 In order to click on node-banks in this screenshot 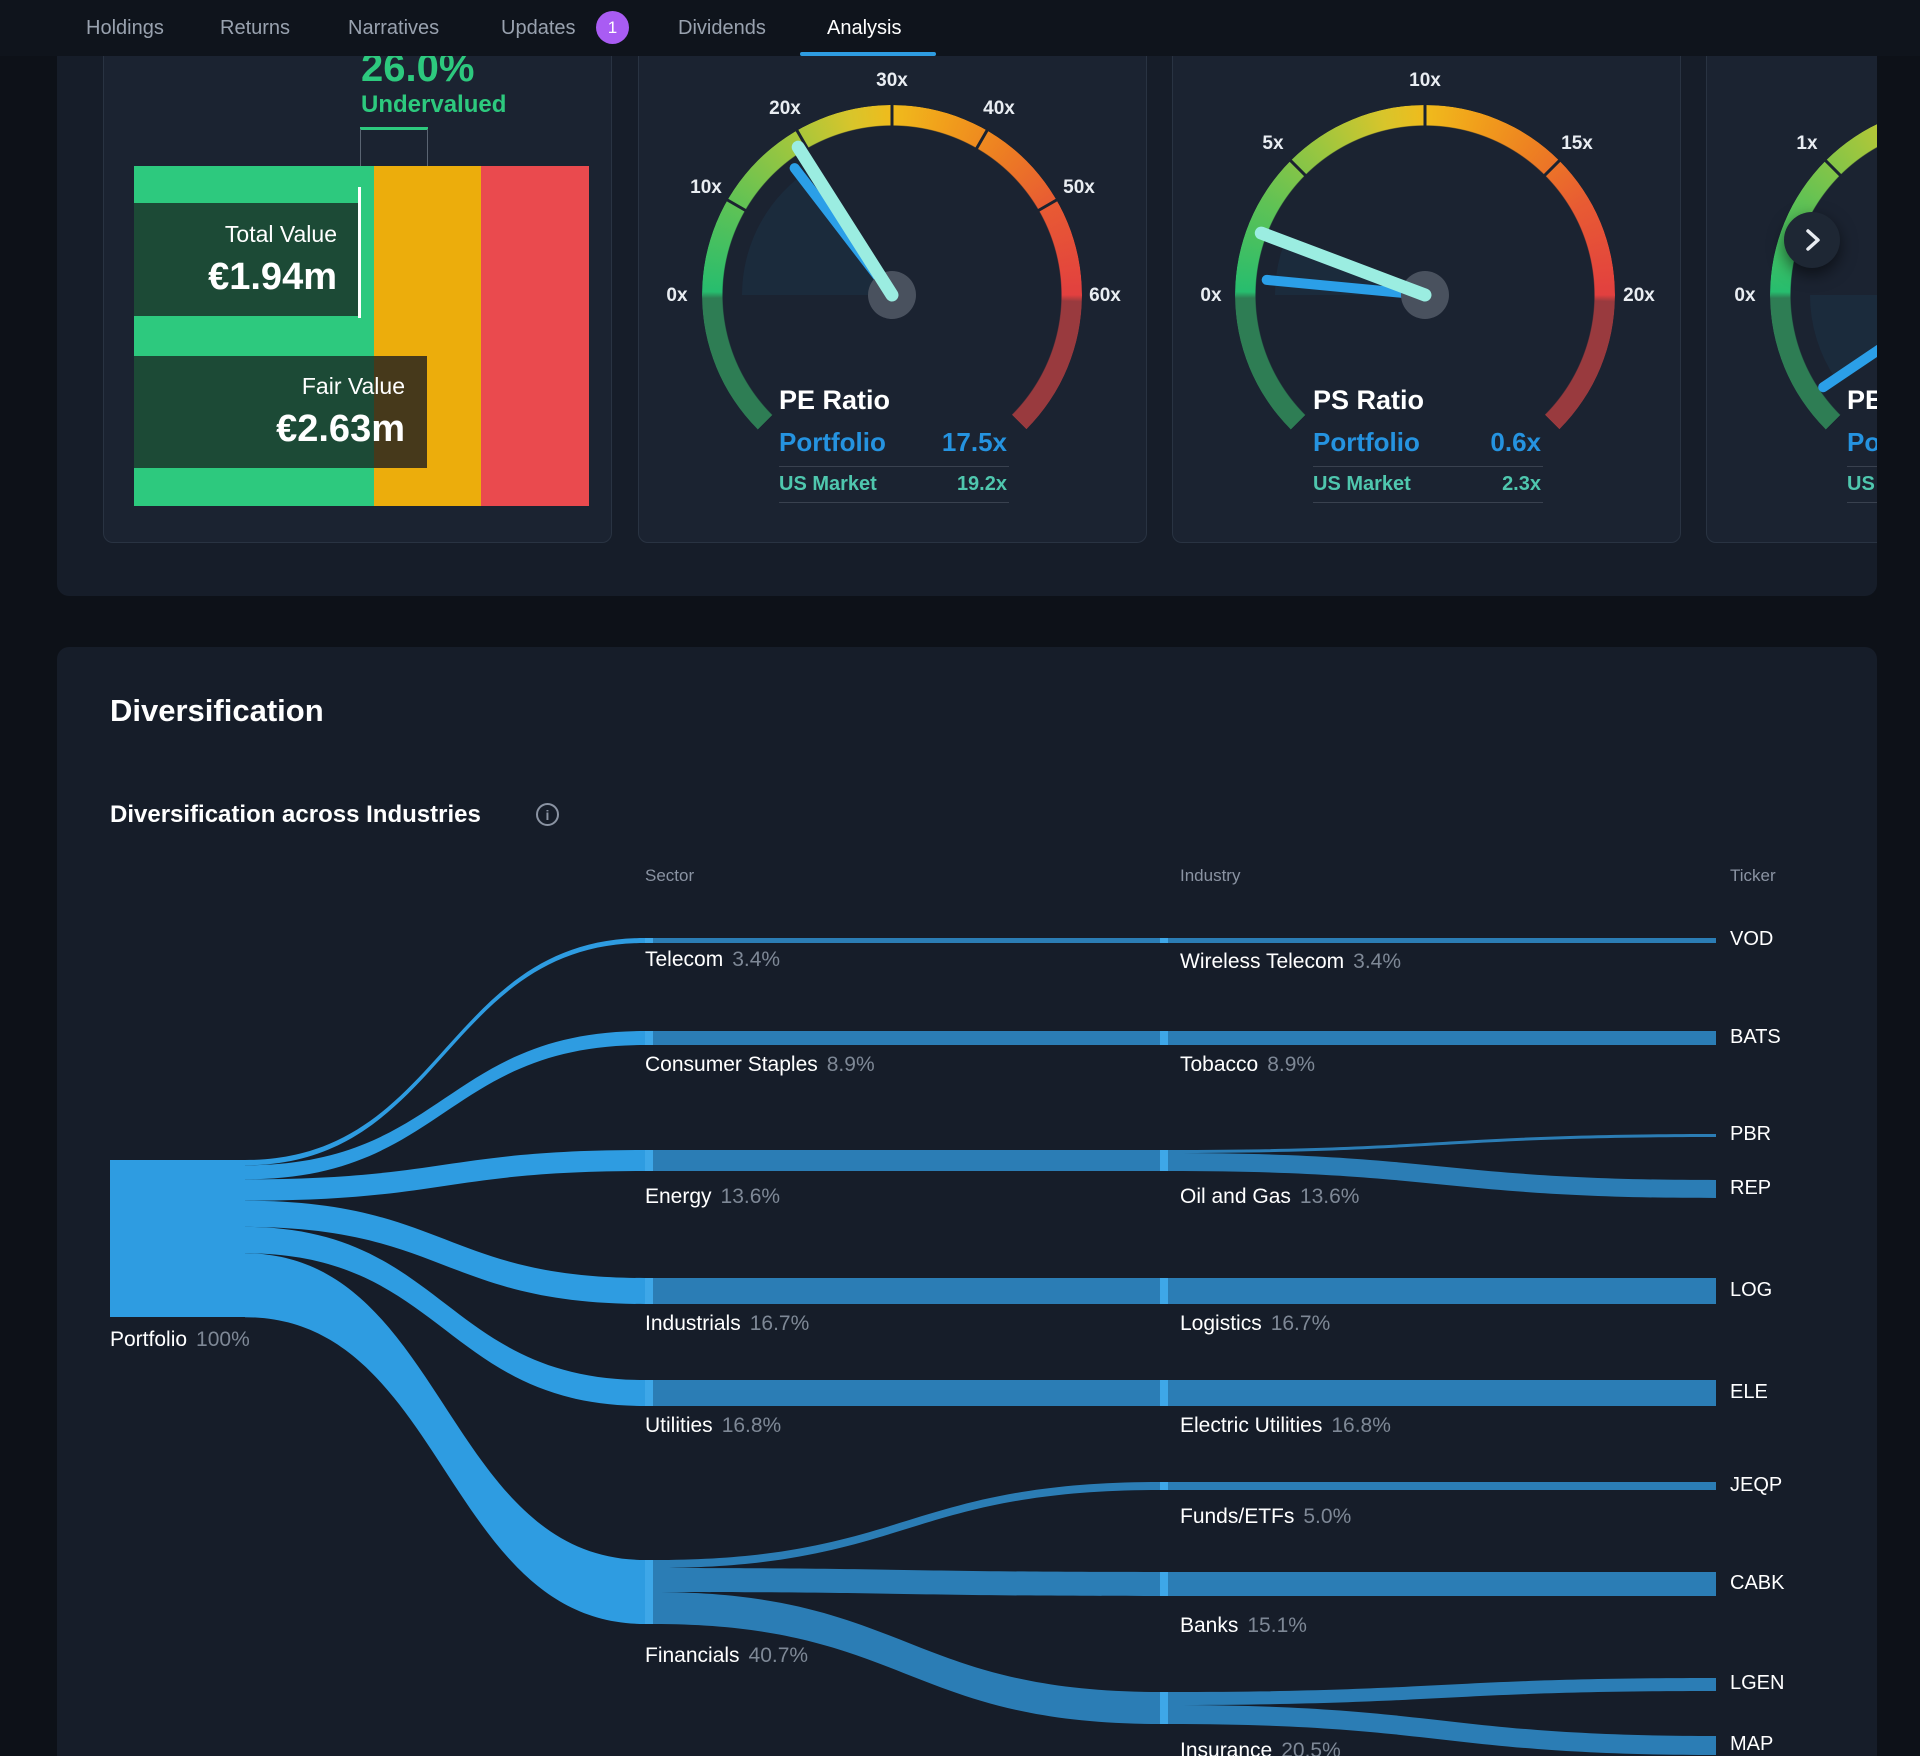, I will do `click(1164, 1584)`.